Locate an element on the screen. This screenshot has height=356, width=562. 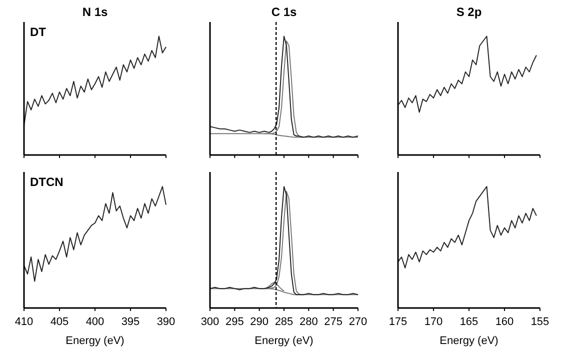
x-tick-label: 270 is located at coordinates (358, 322).